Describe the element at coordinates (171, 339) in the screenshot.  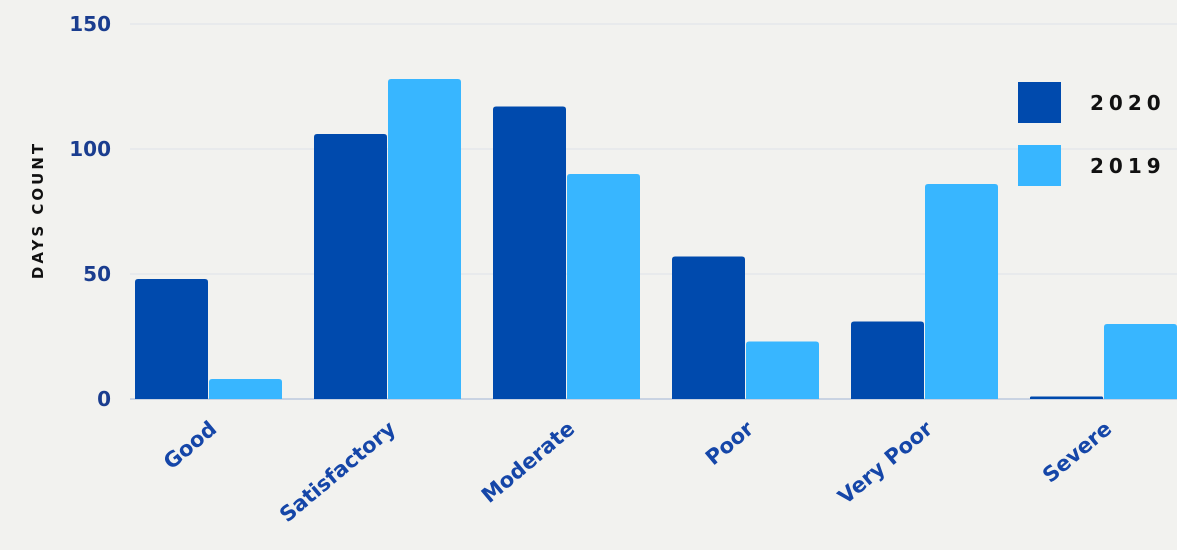
I see `bar-2020-good` at that location.